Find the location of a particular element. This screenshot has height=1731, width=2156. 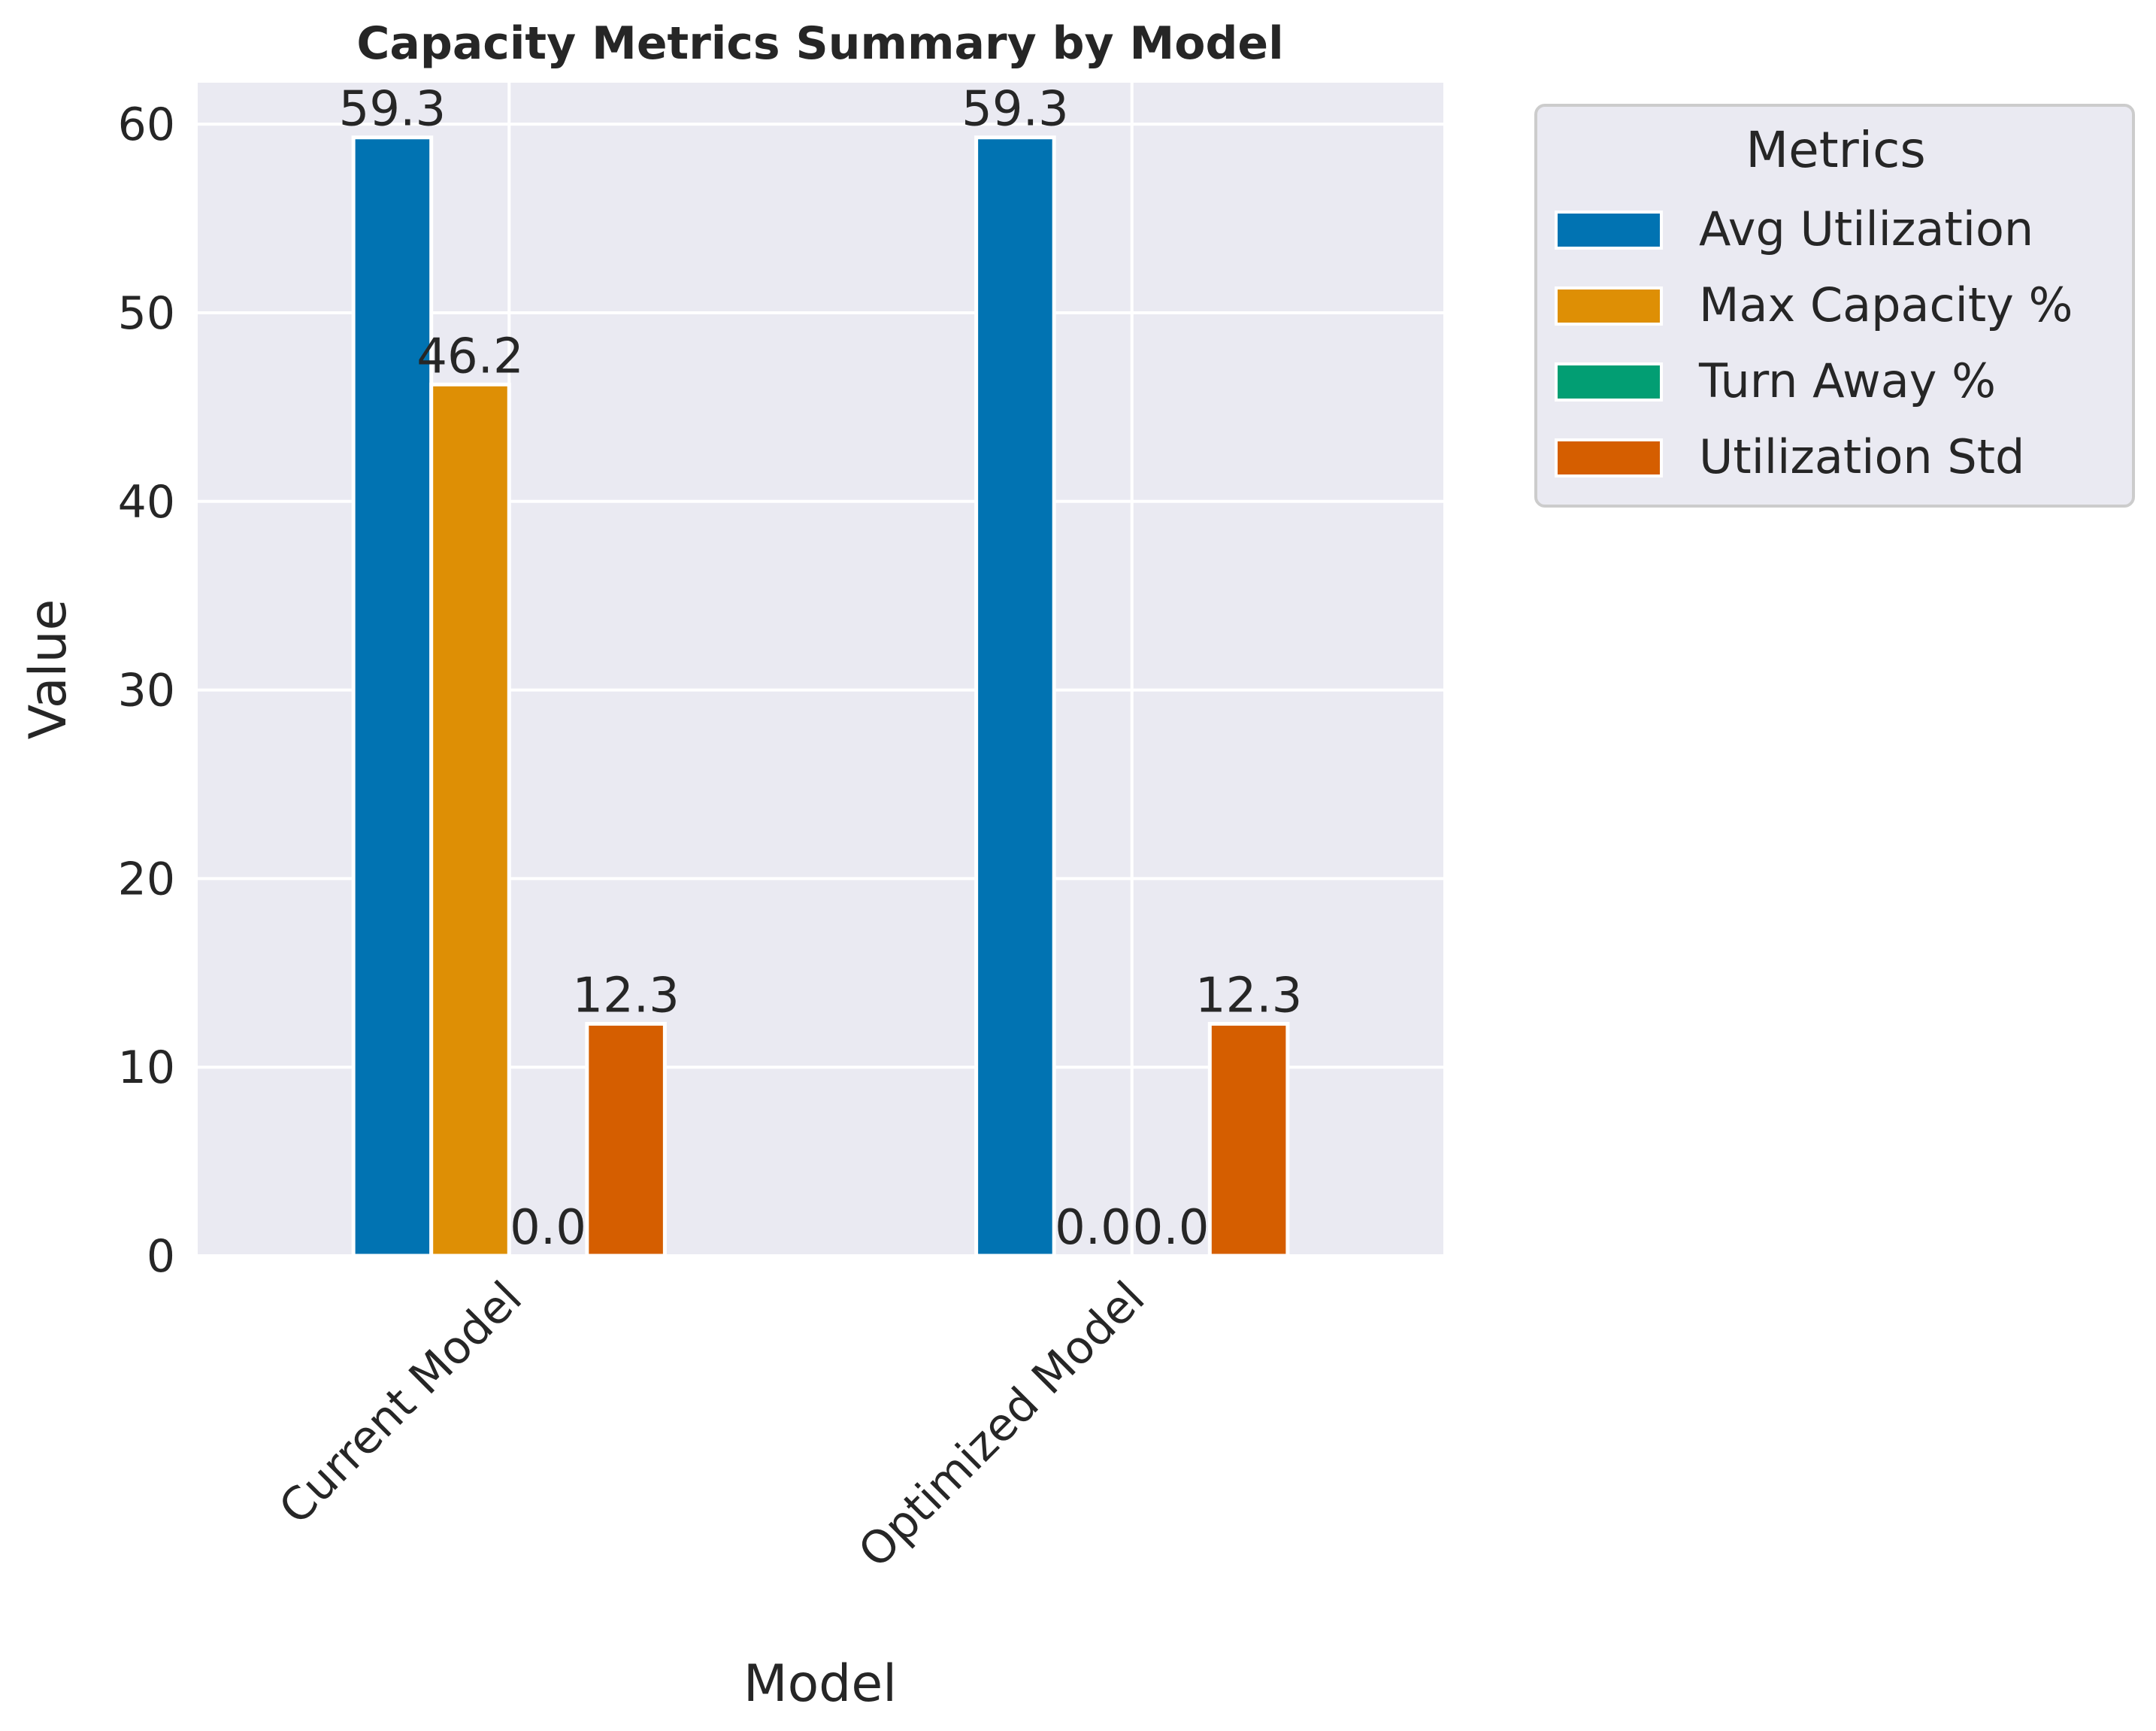

y-tick-label: 20 is located at coordinates (146, 879).